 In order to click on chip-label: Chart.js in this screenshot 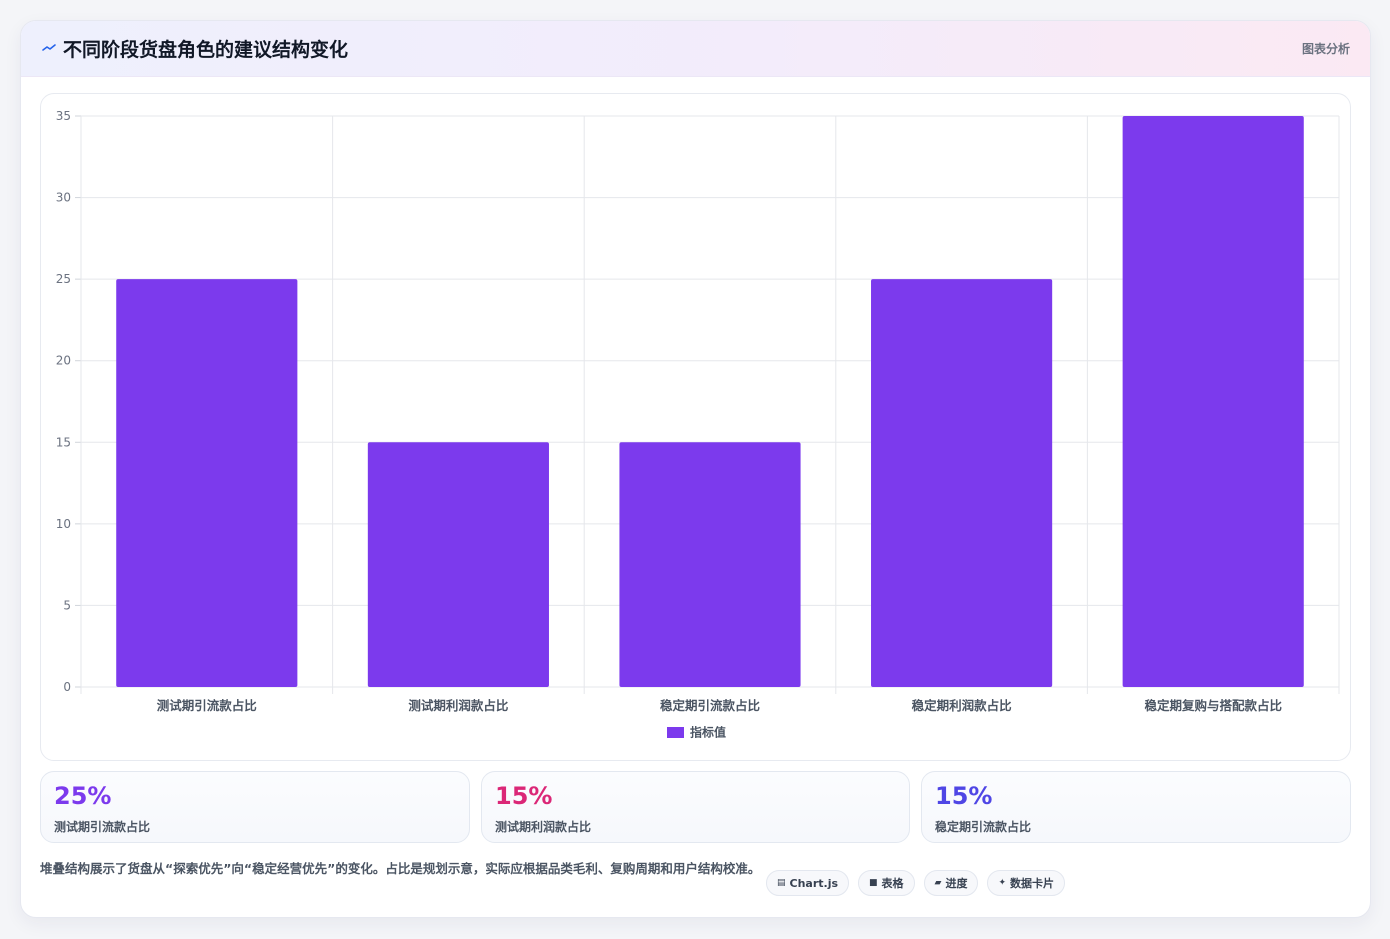, I will do `click(814, 883)`.